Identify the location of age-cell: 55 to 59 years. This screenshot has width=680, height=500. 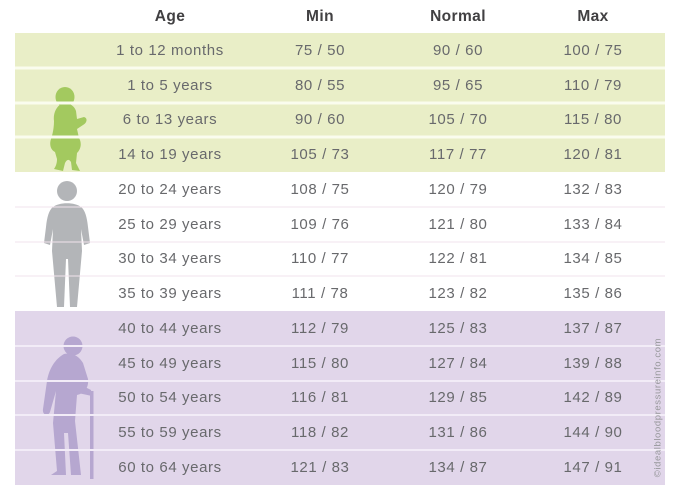
(170, 433).